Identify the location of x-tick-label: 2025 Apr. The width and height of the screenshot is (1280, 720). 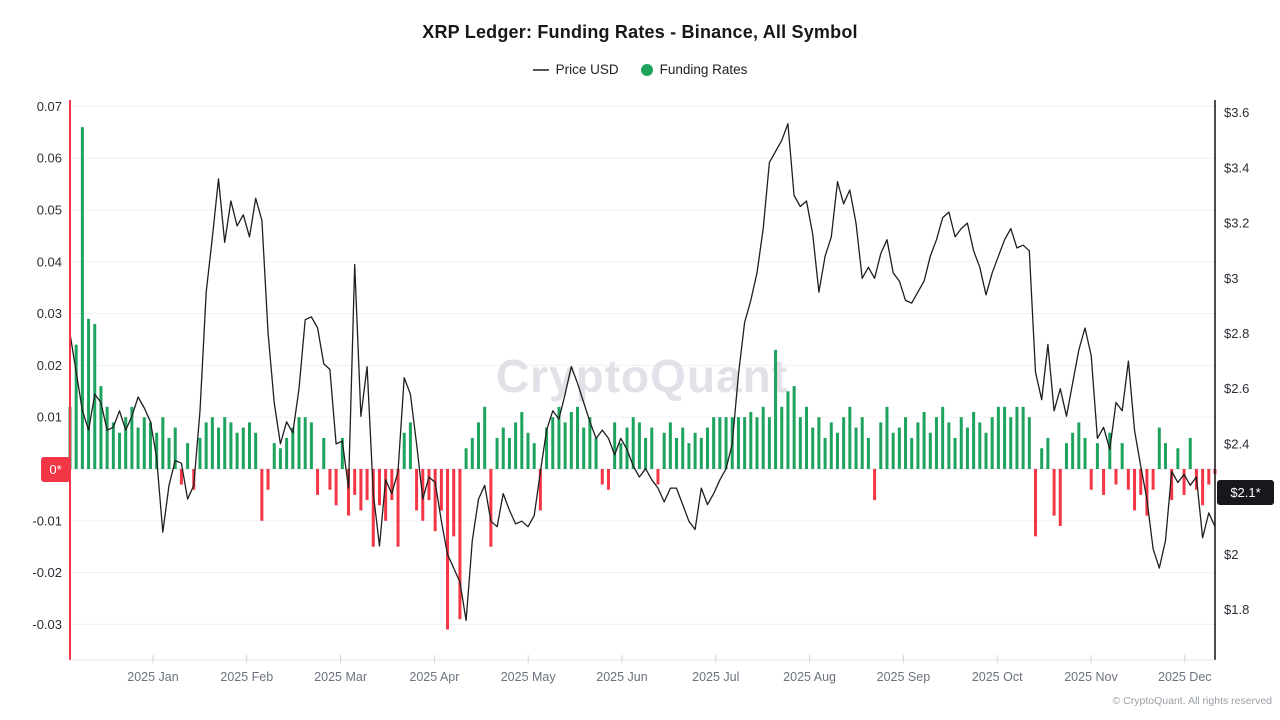
(434, 677).